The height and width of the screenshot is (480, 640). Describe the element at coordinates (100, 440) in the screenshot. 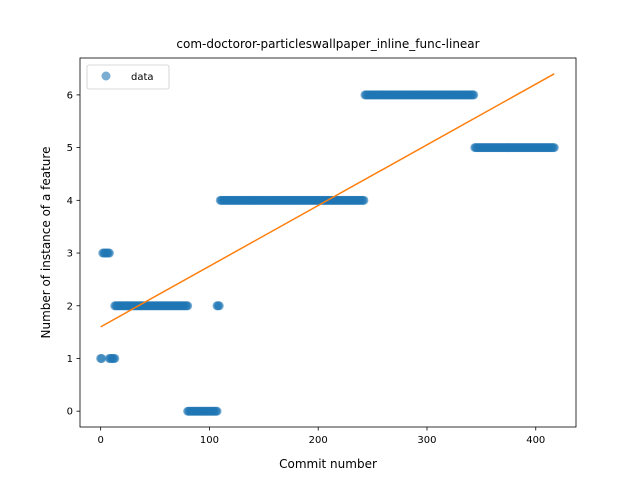

I see `x-tick-label: 0` at that location.